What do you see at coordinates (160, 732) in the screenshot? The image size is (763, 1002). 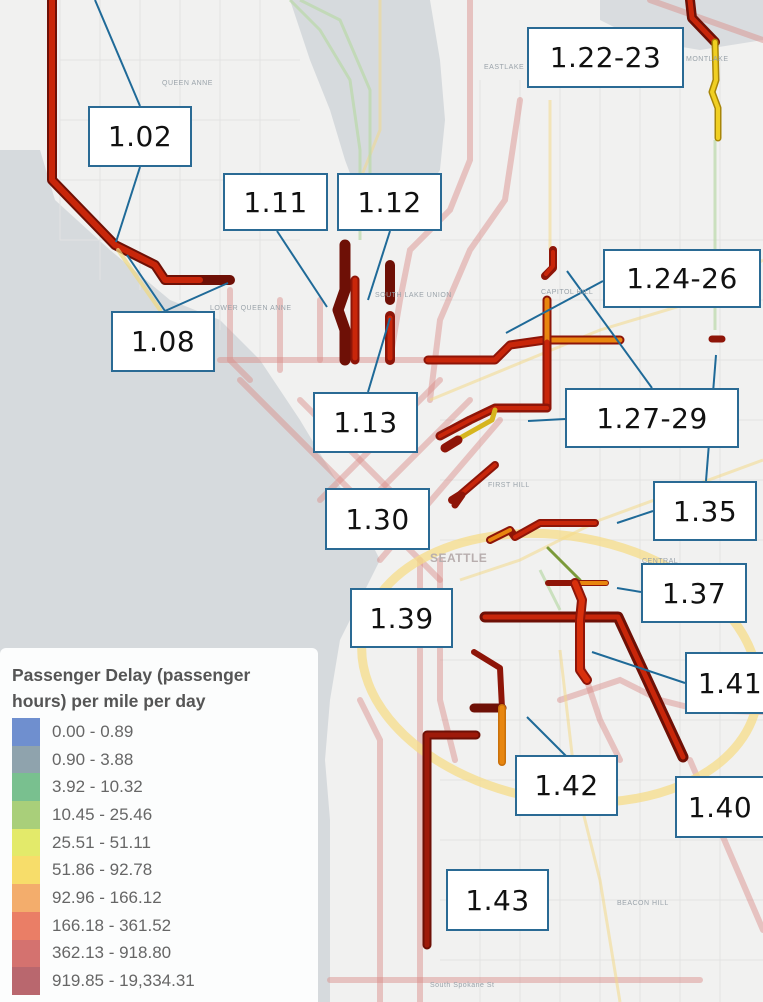 I see `legend-item: 0.00 - 0.89` at bounding box center [160, 732].